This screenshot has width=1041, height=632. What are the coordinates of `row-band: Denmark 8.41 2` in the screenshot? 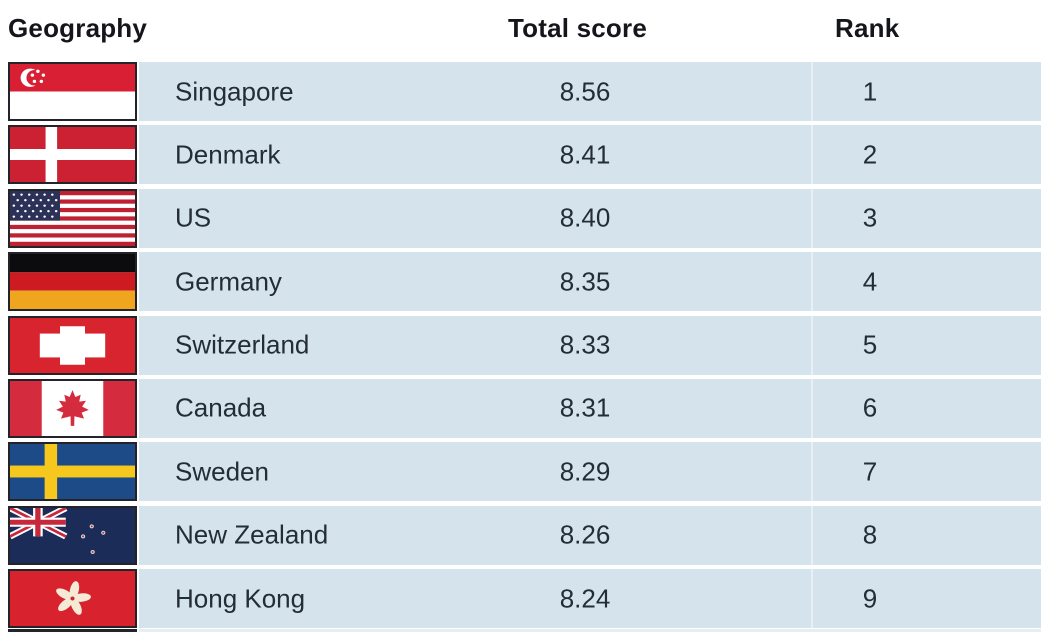 It's located at (590, 155).